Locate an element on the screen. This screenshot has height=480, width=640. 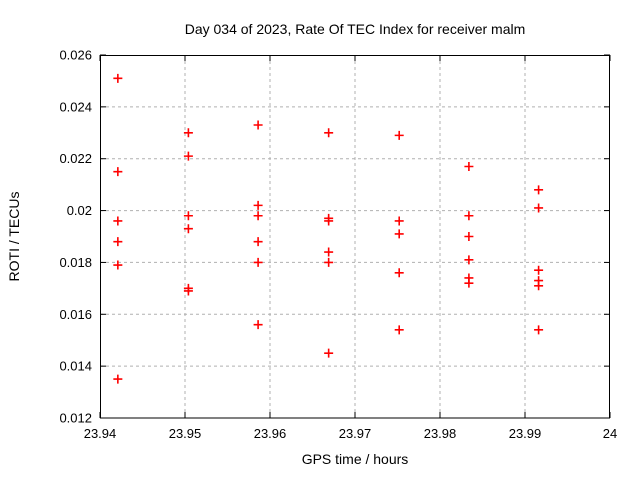
x-tick-label: 24 is located at coordinates (610, 433).